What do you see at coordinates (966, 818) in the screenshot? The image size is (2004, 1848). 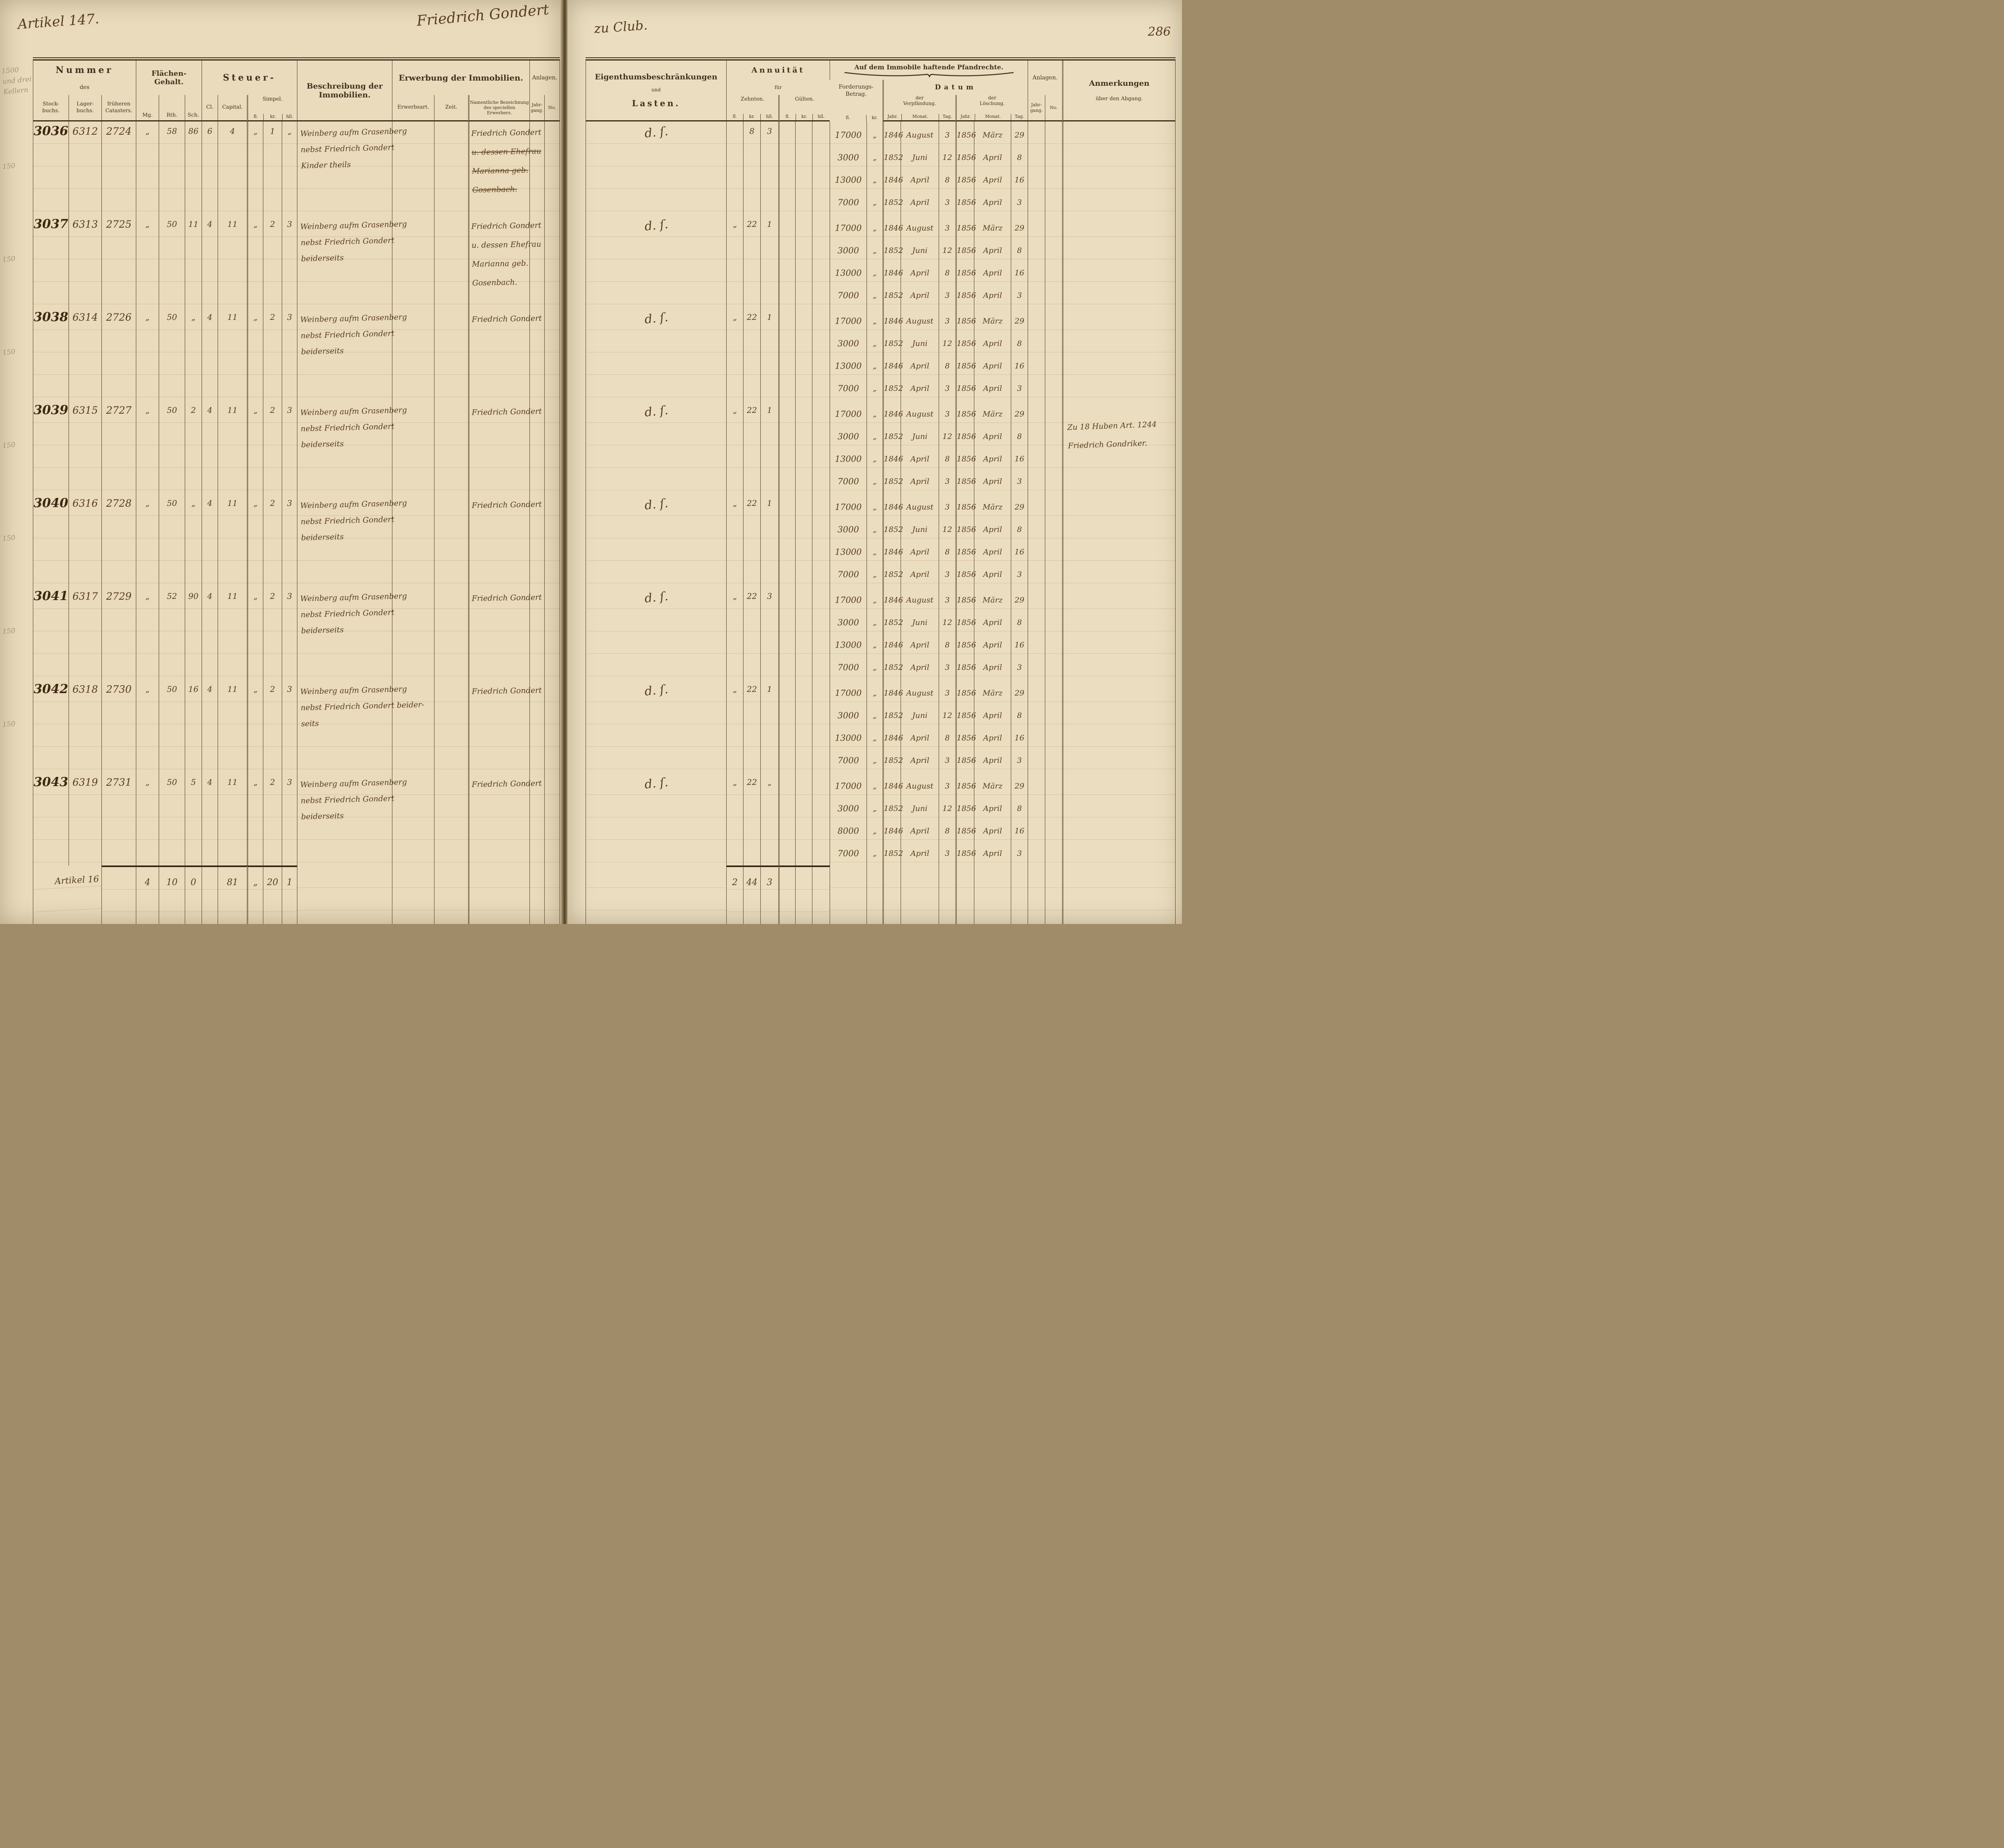 I see `cell-pfand-lj: 1856 1856 1856 1856` at bounding box center [966, 818].